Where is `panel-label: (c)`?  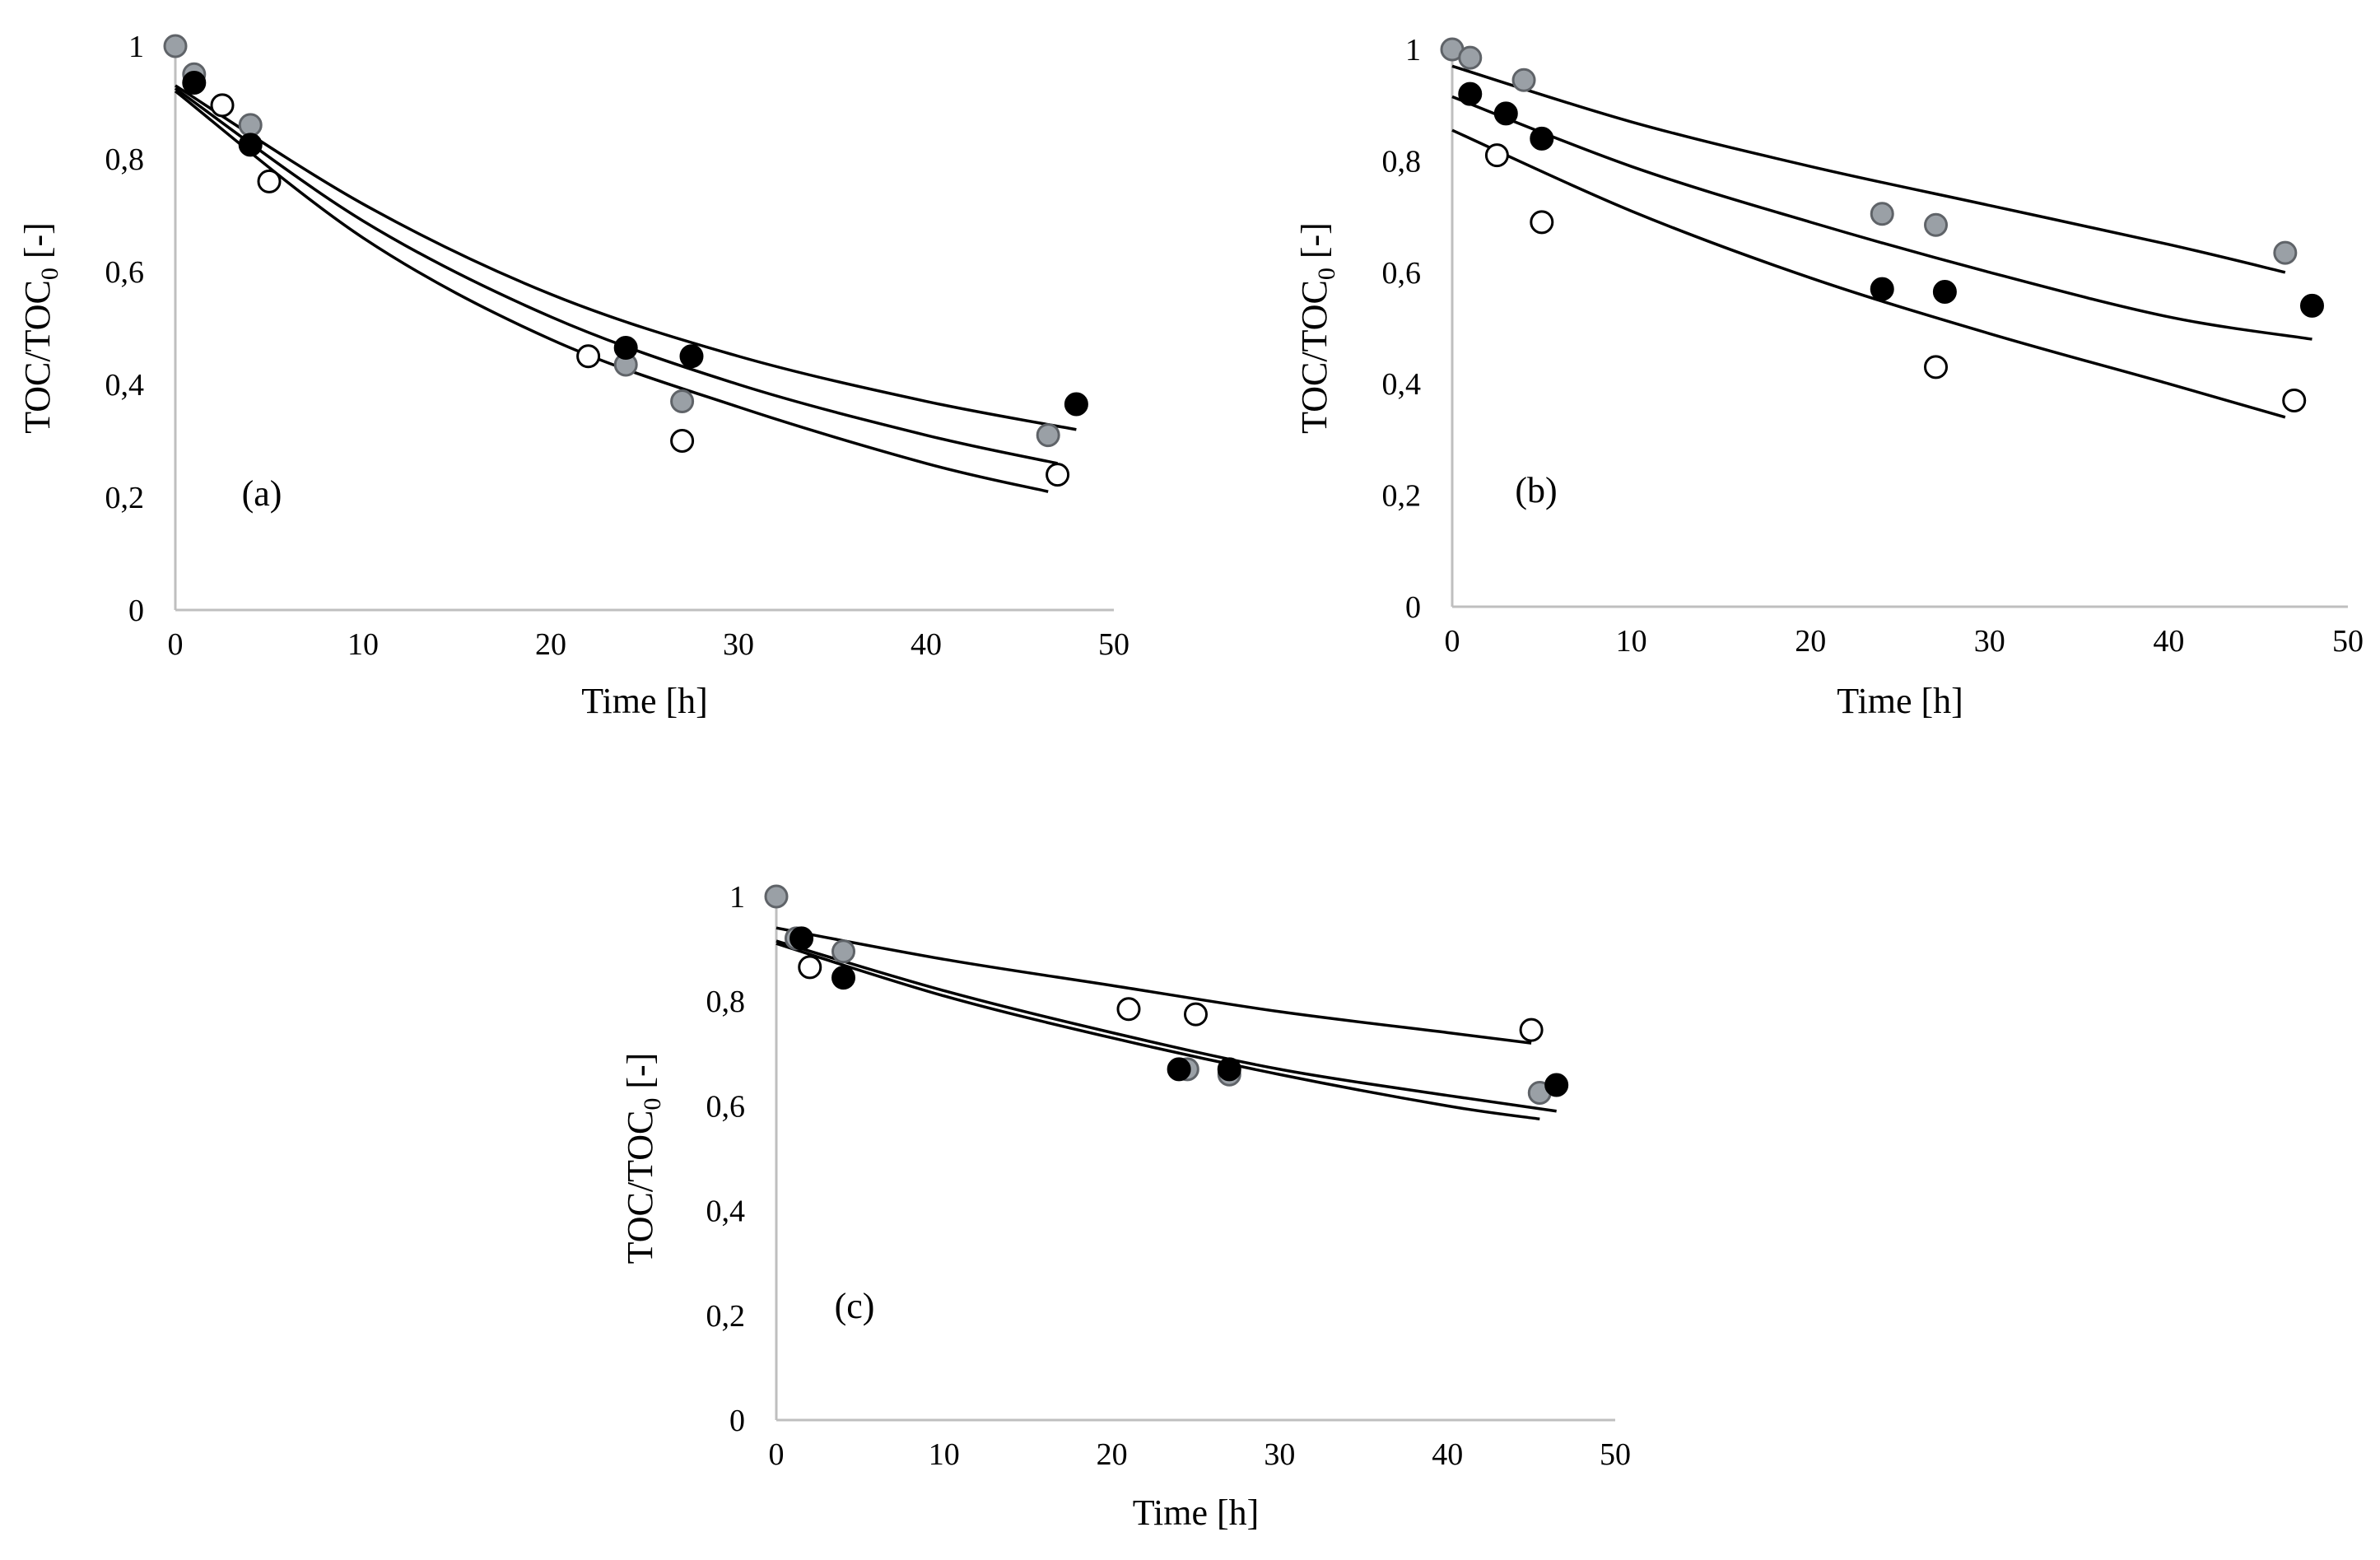 panel-label: (c) is located at coordinates (855, 1306).